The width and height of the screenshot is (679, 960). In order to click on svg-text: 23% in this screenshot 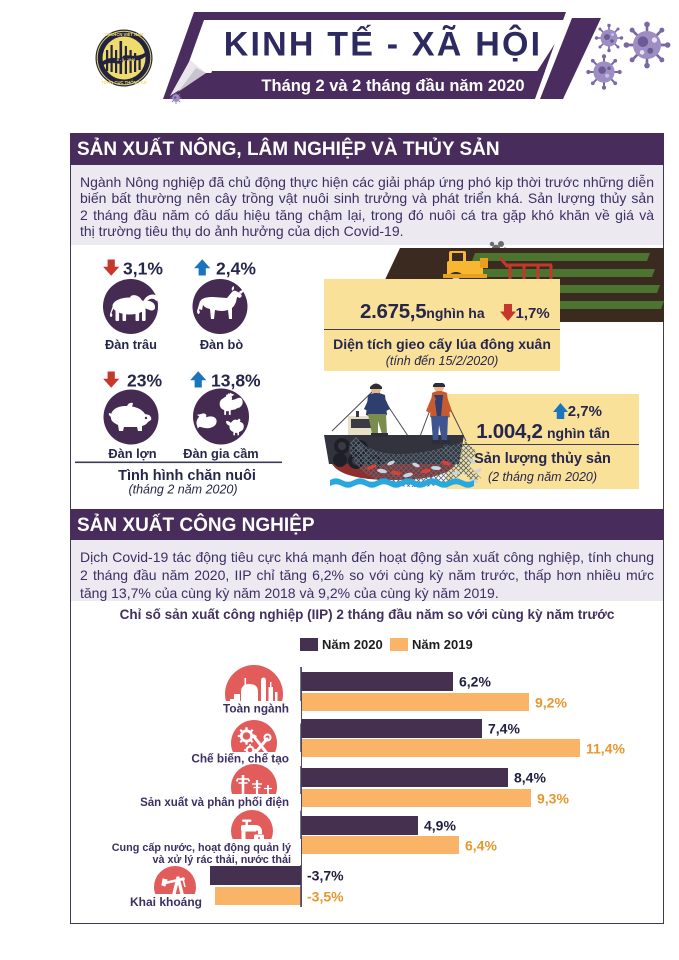, I will do `click(144, 381)`.